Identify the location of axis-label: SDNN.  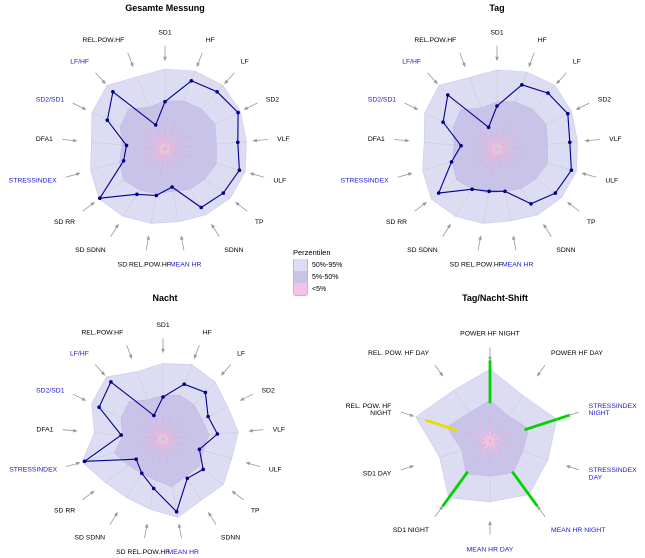
(565, 250).